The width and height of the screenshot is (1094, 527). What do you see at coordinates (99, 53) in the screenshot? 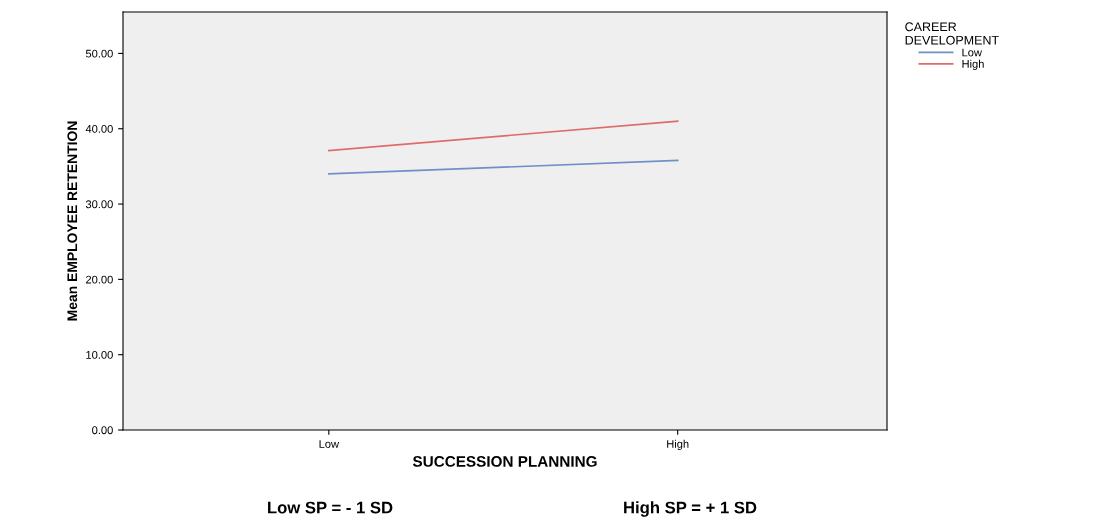
I see `y-tick-label: 50.00` at bounding box center [99, 53].